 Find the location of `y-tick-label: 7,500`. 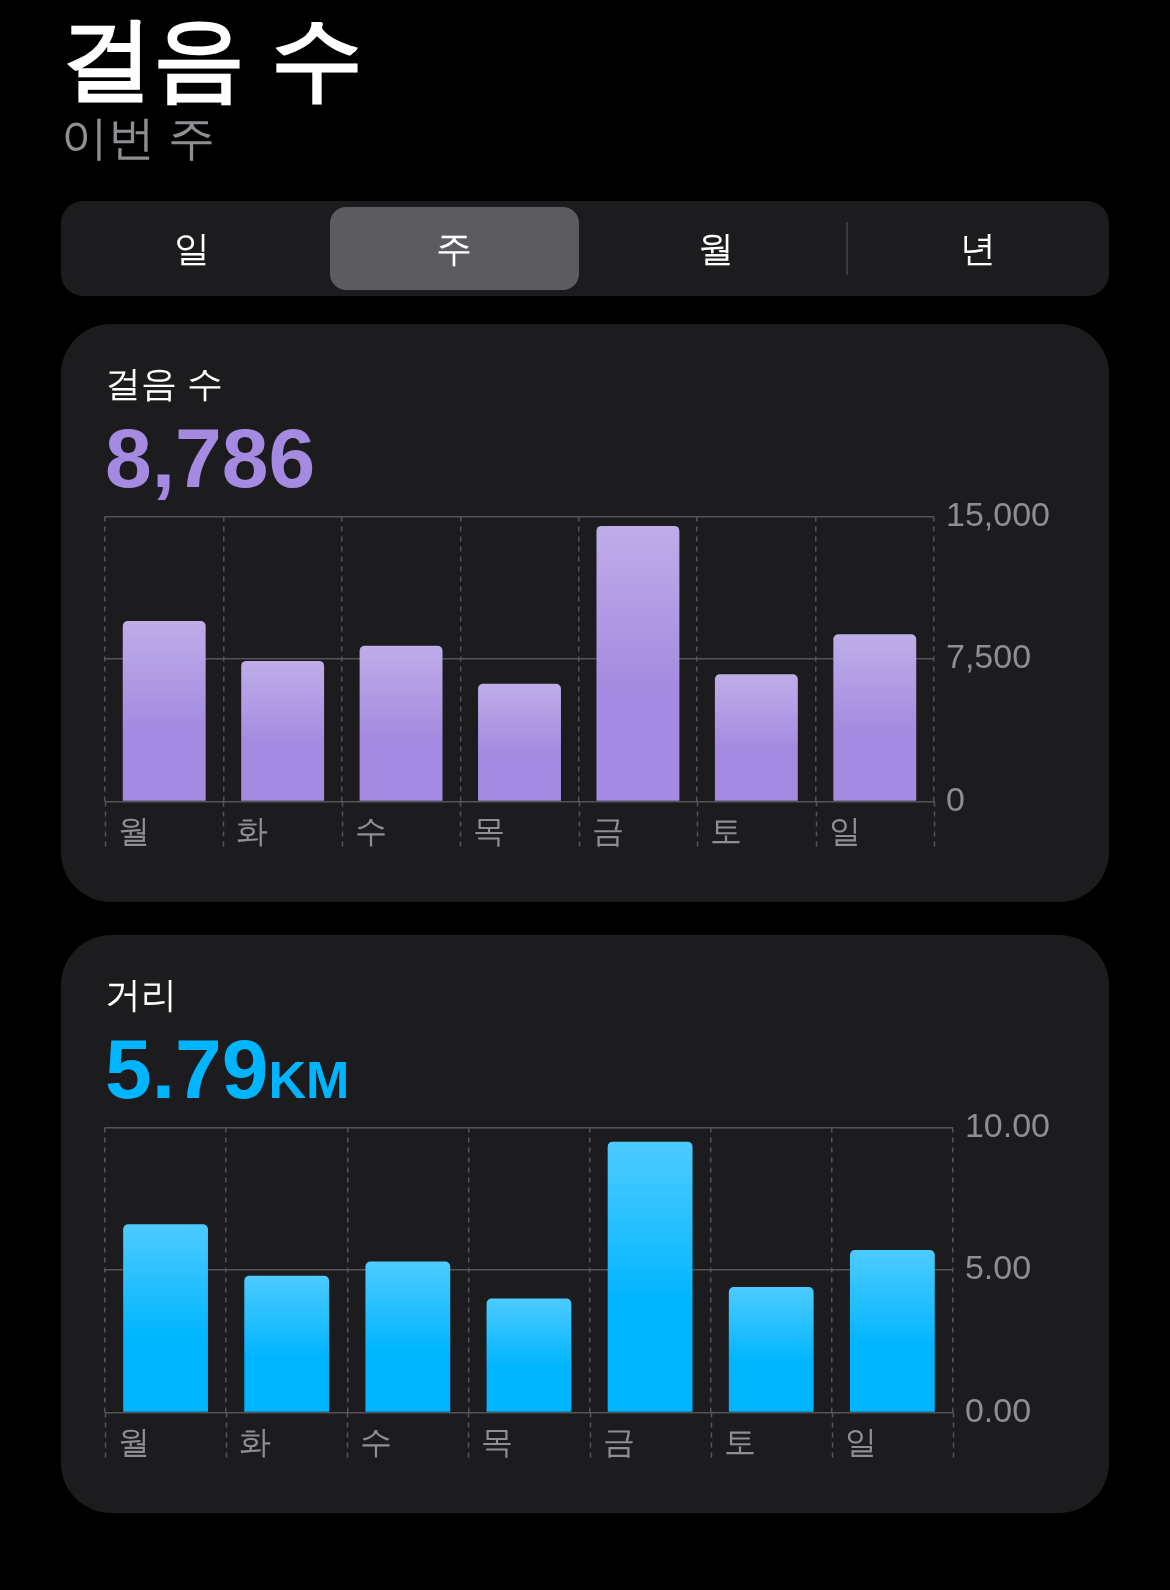

y-tick-label: 7,500 is located at coordinates (989, 656).